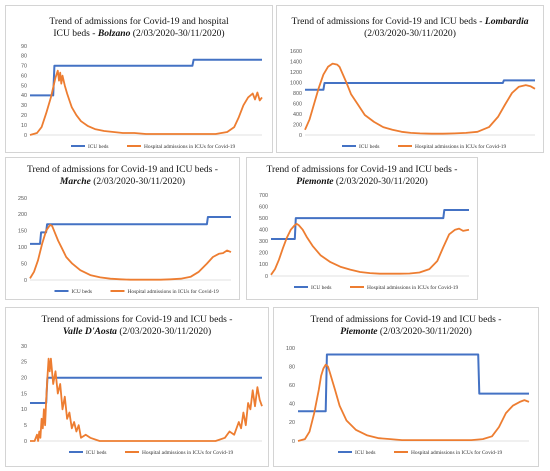 The height and width of the screenshot is (471, 550). I want to click on y-tick-label: 1200, so click(296, 73).